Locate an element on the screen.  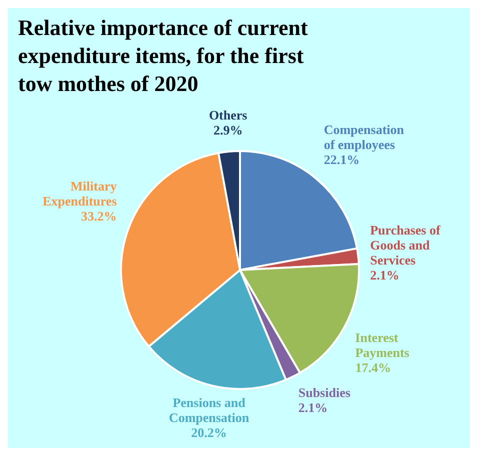
slice-label: Purchases of Goods and Services is located at coordinates (405, 245).